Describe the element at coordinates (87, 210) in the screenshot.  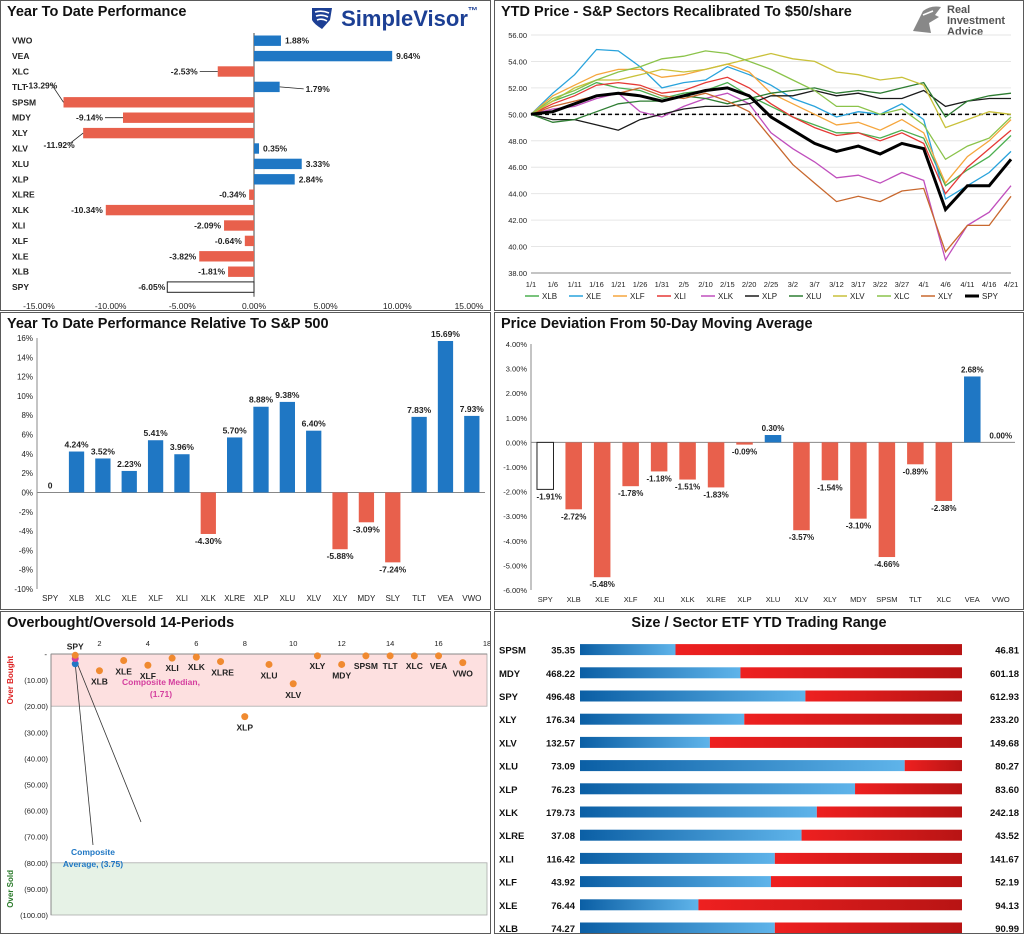
I see `value-label: -10.34%` at that location.